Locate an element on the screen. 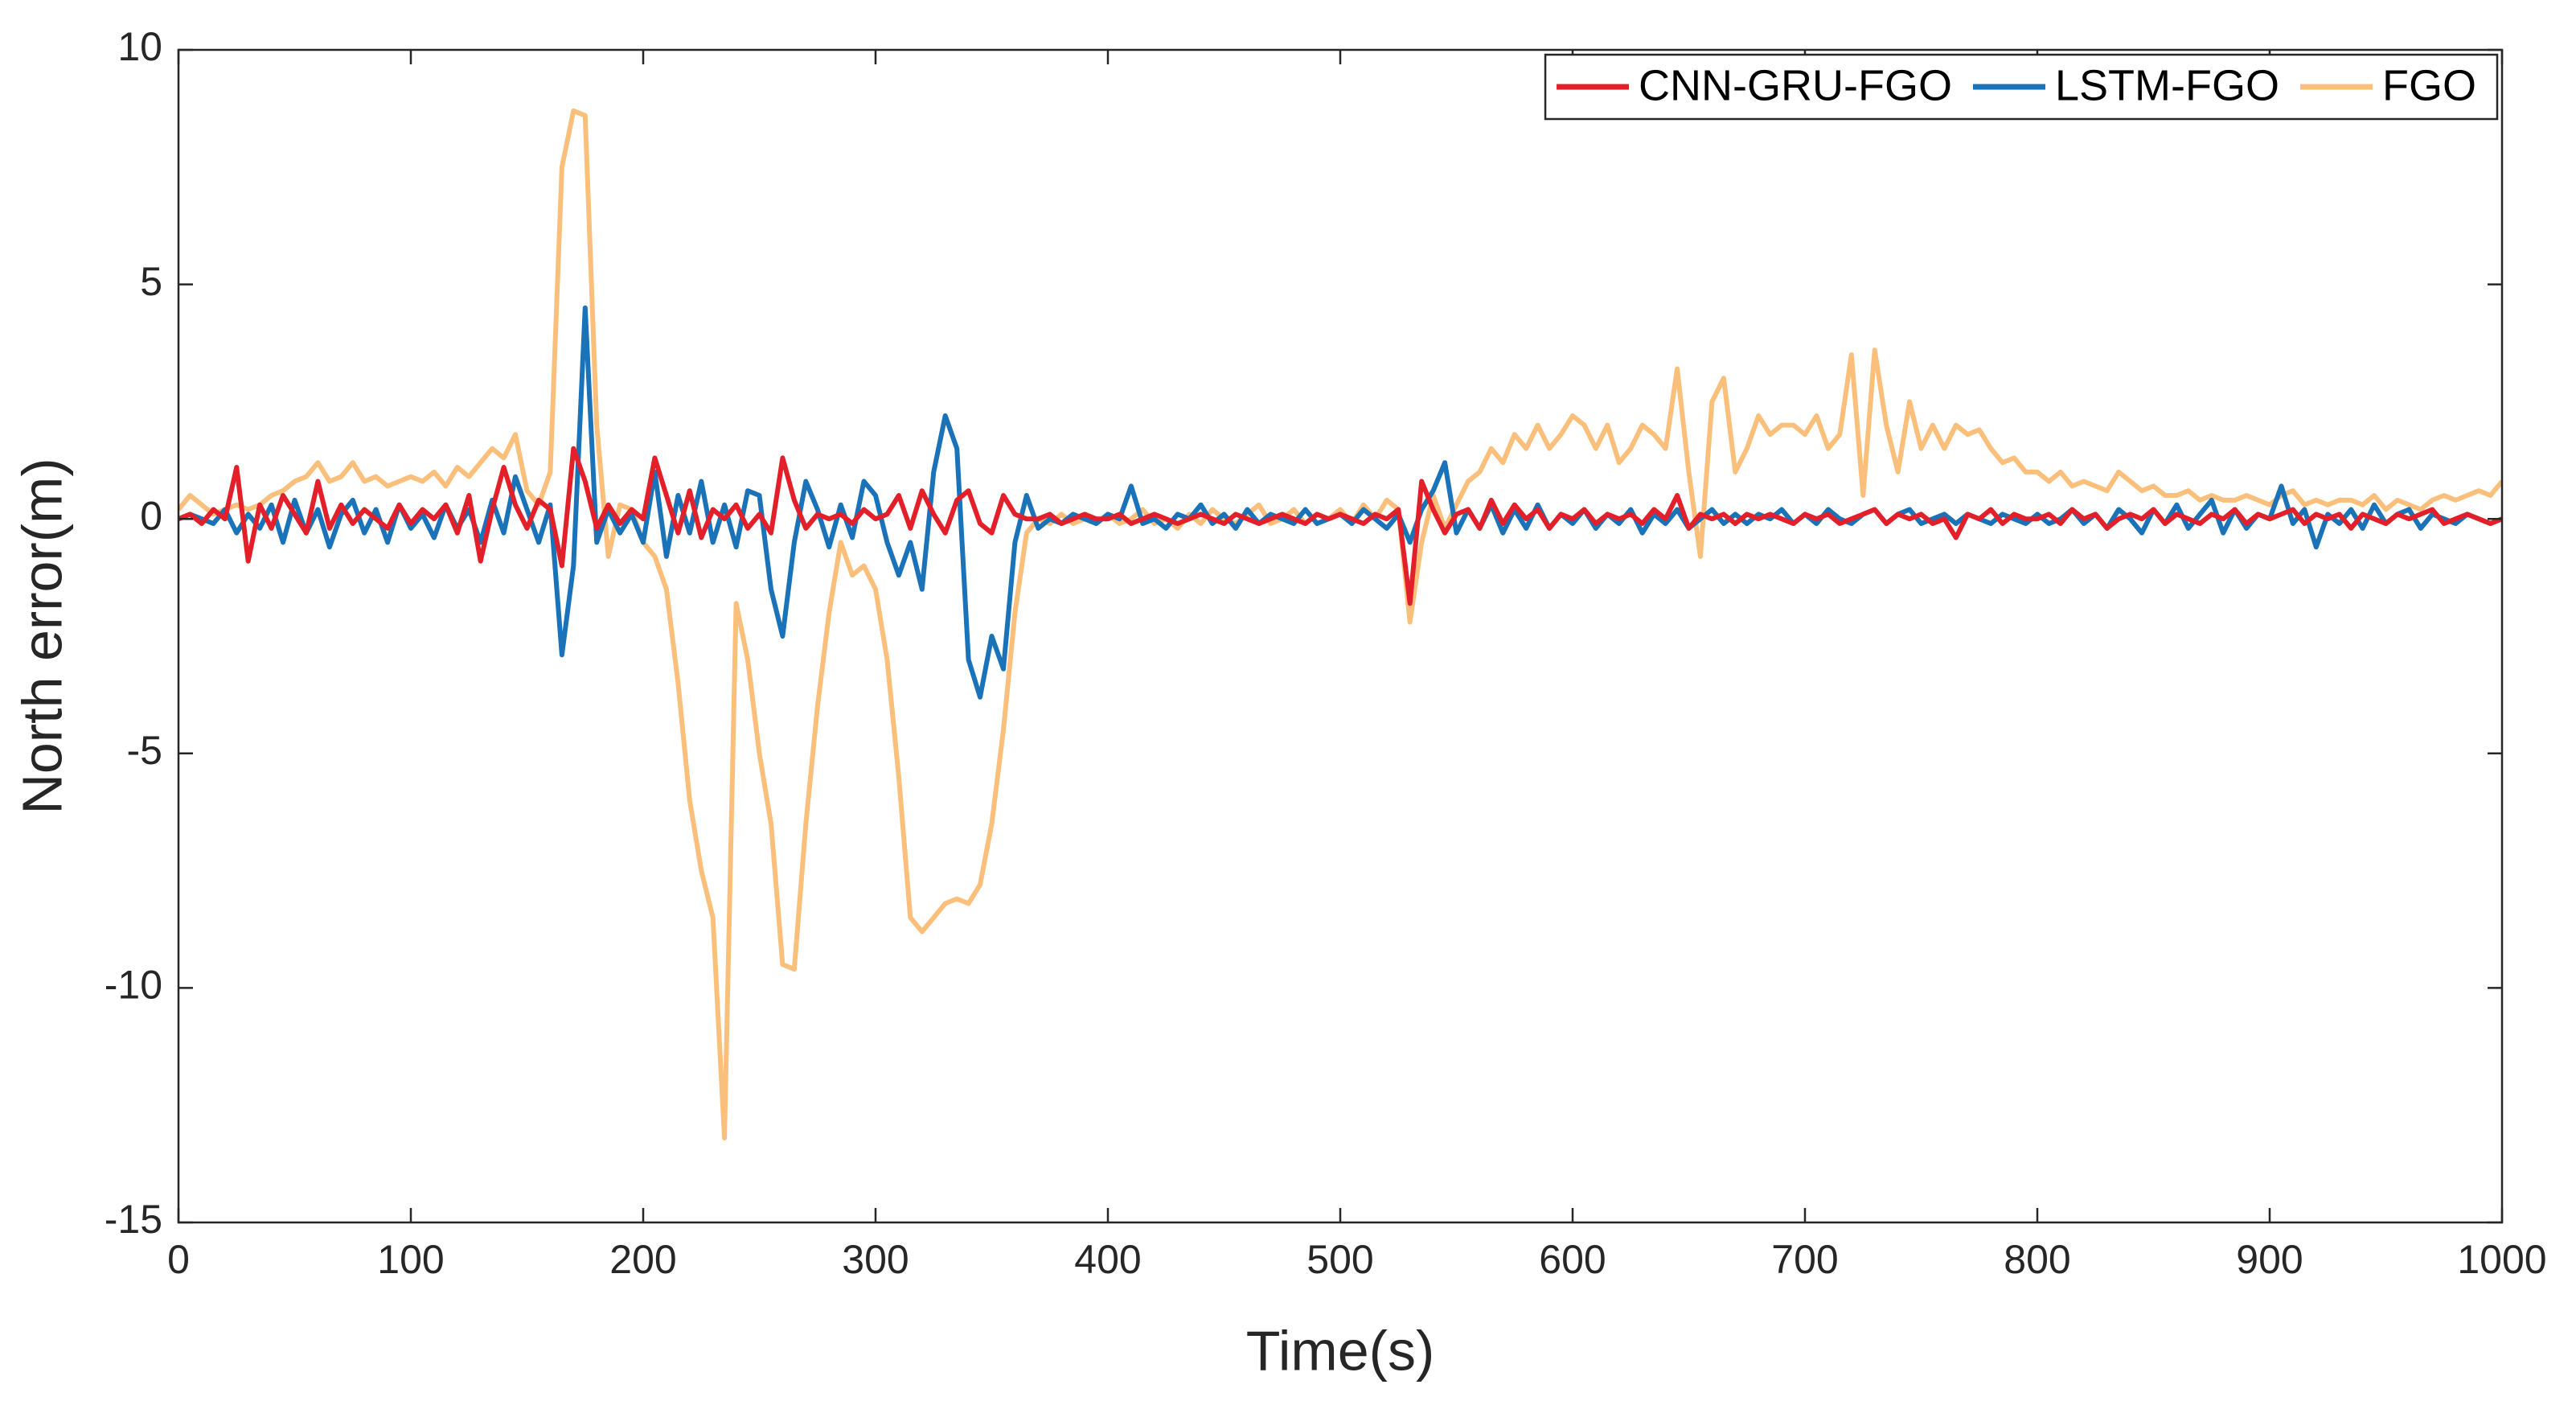  y-tick-label: -10 is located at coordinates (133, 985).